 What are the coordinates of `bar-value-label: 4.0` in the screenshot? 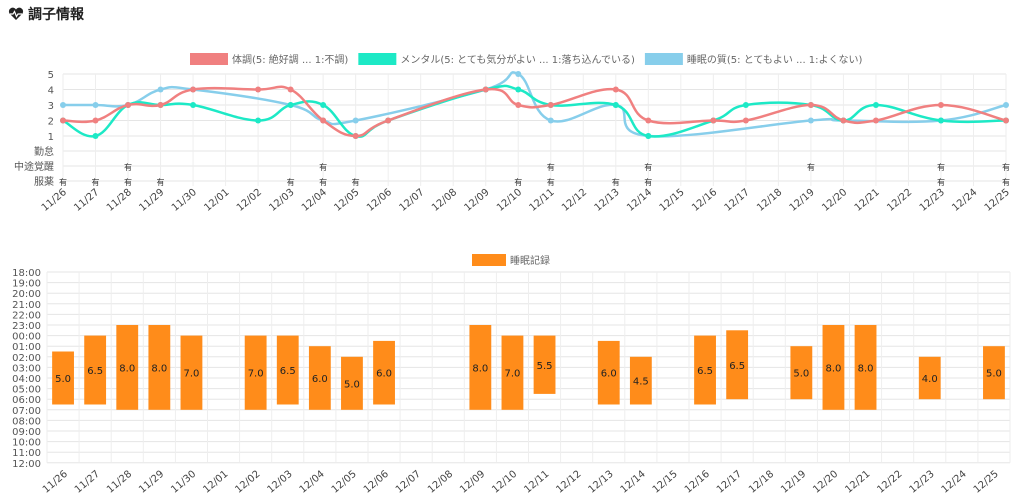 It's located at (930, 379).